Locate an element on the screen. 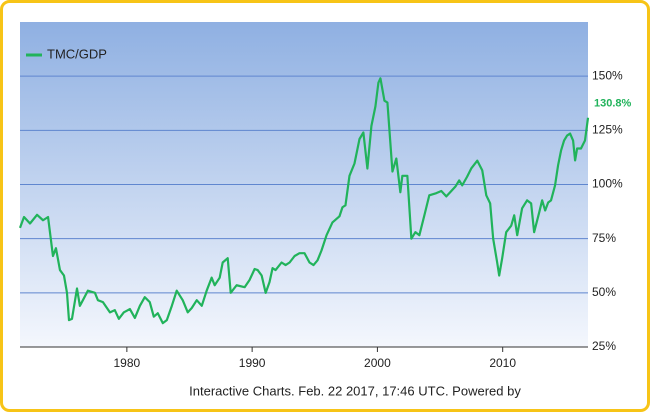 The image size is (650, 412). y-tick-label: 25% is located at coordinates (604, 346).